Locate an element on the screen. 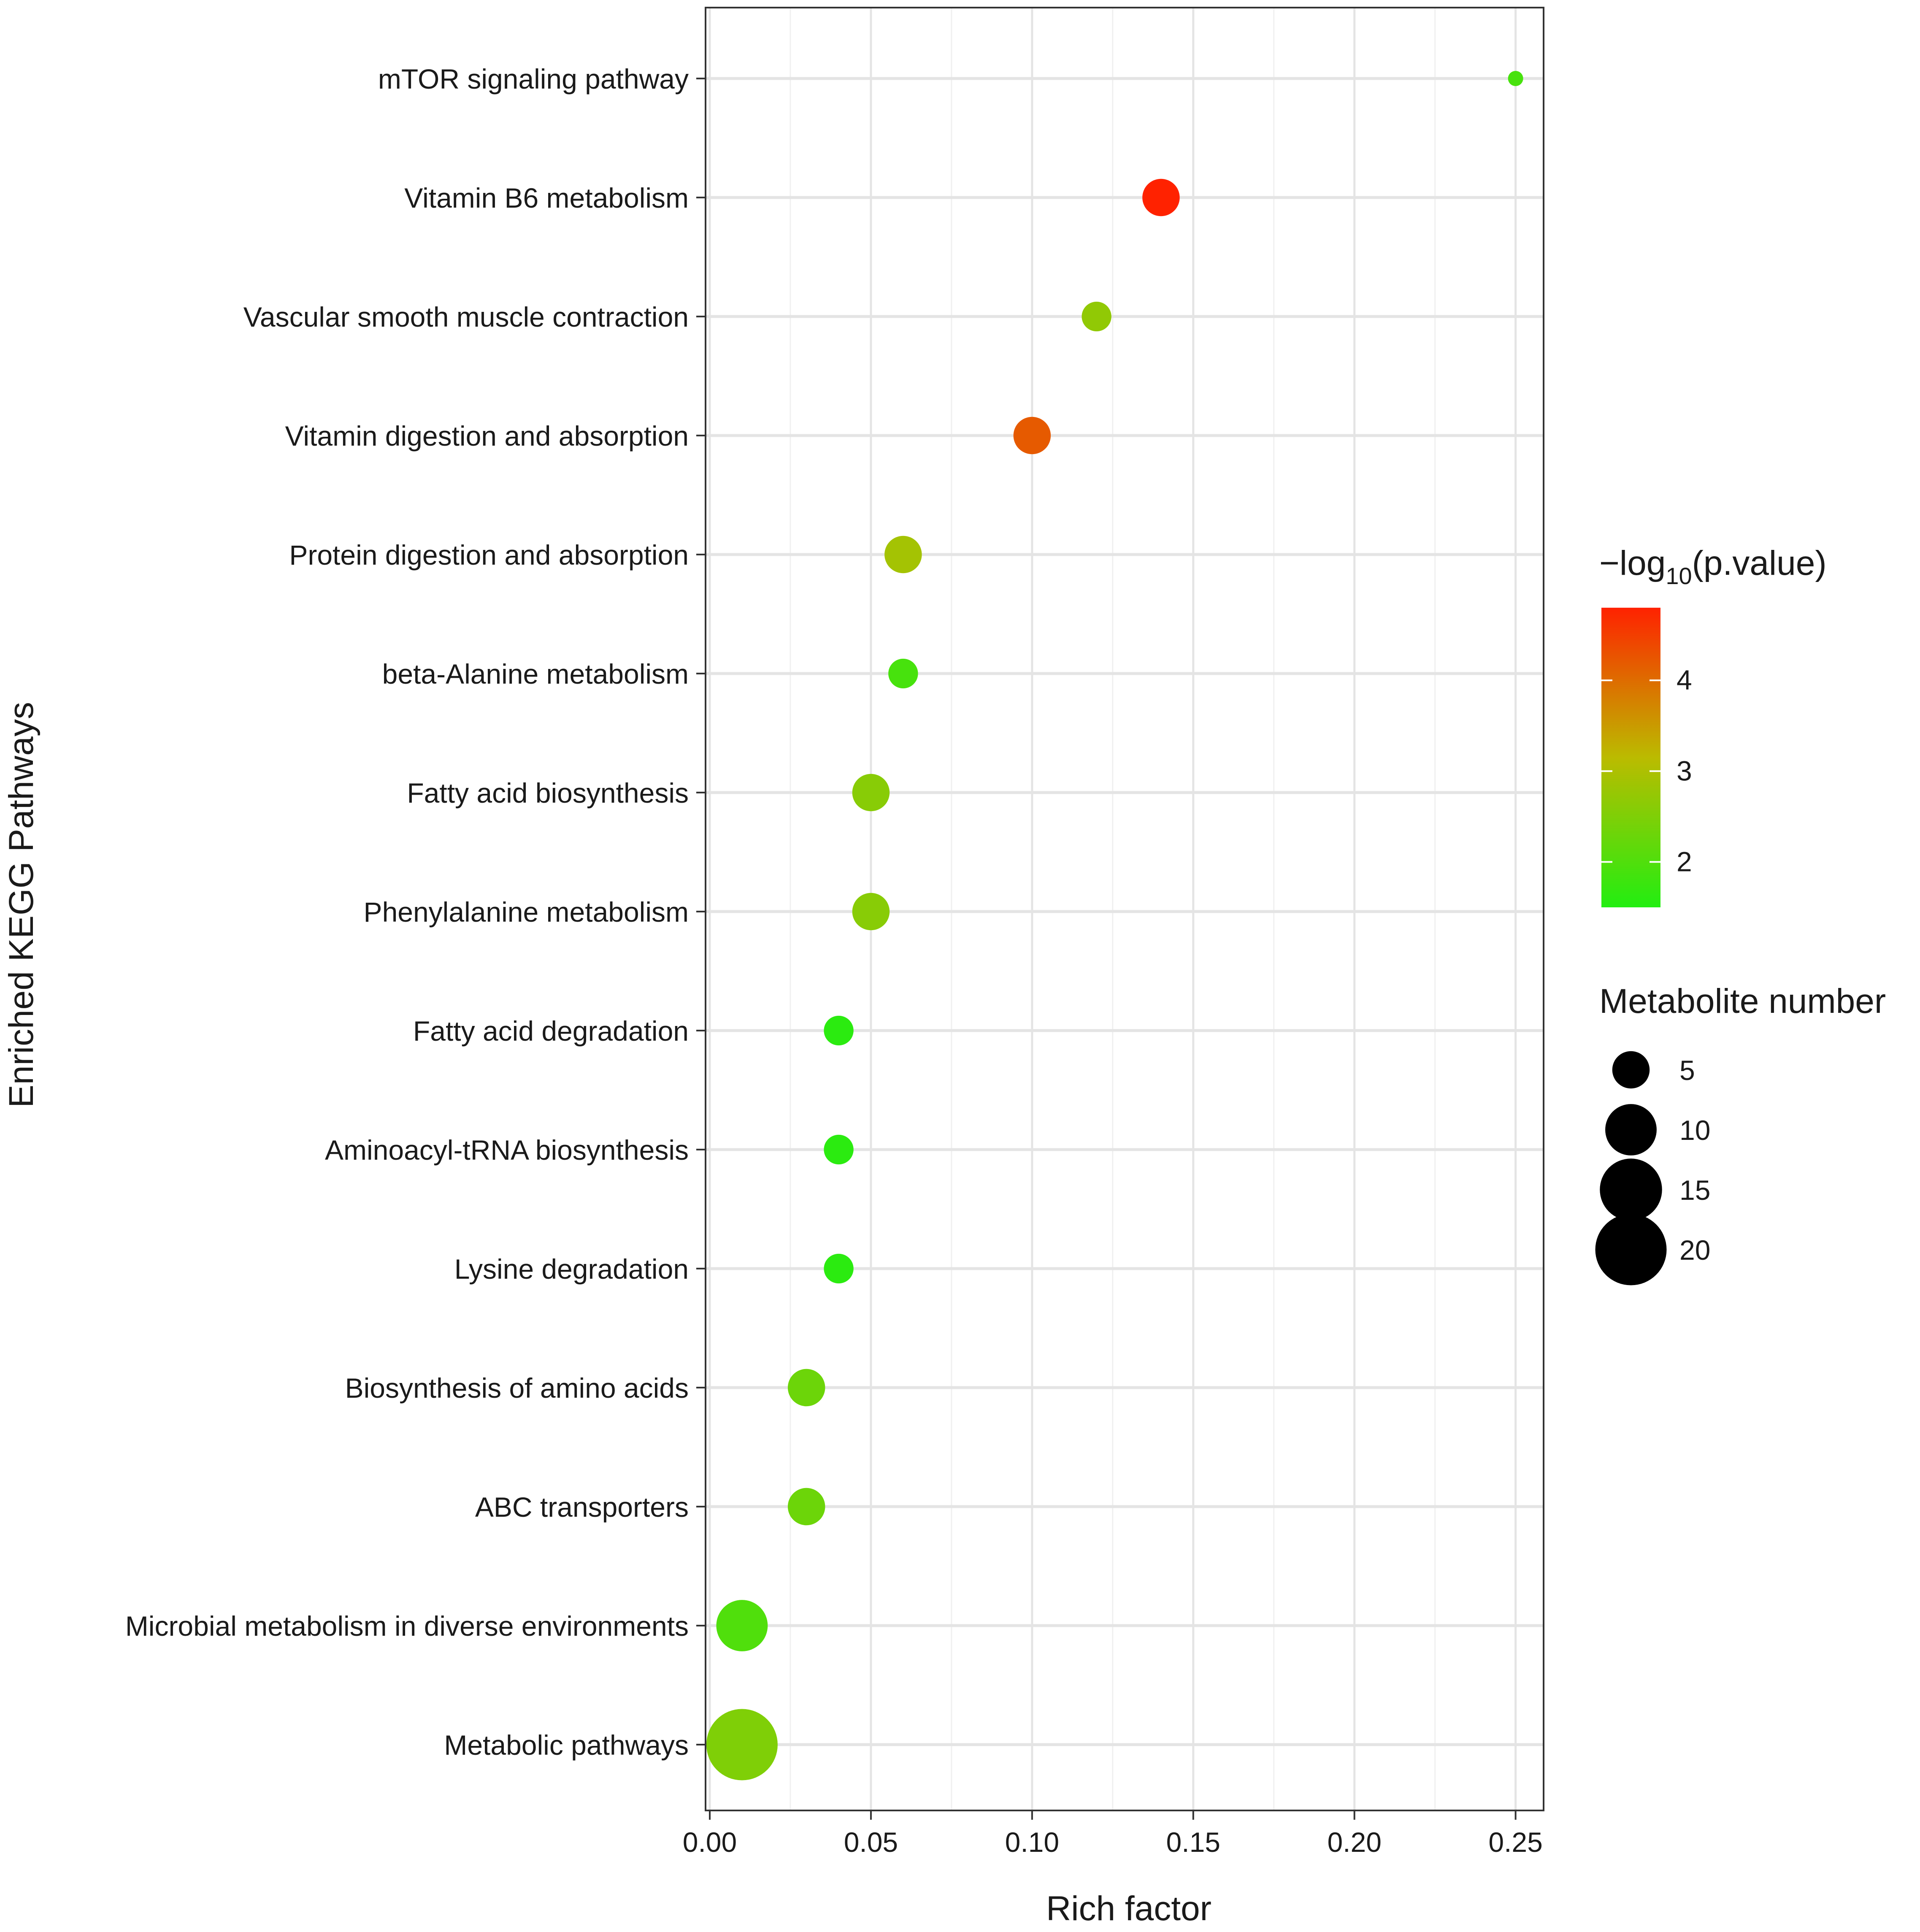 The width and height of the screenshot is (1920, 1932). x-tick-label: 0.00 is located at coordinates (710, 1842).